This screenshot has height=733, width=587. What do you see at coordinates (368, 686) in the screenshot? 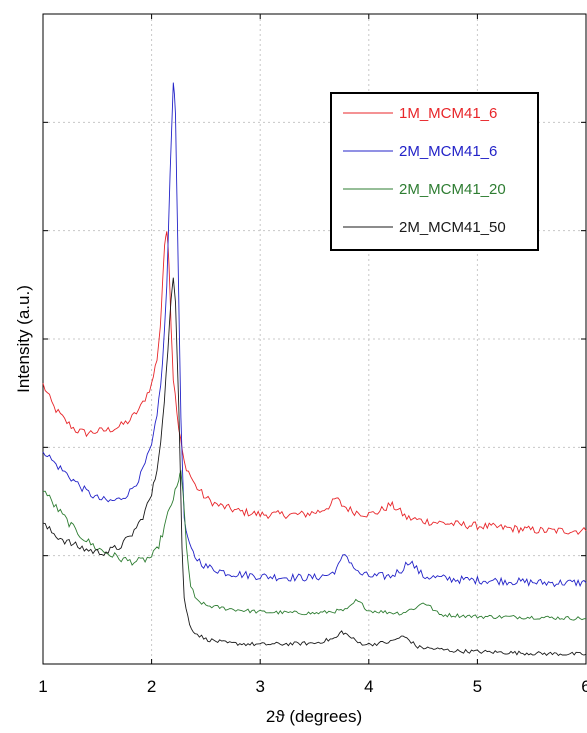
I see `x-tick-label: 4` at bounding box center [368, 686].